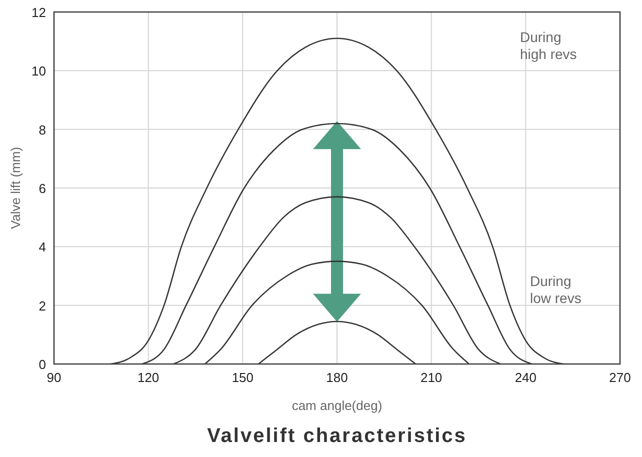 This screenshot has height=457, width=642. I want to click on y-tick-label: 2, so click(42, 306).